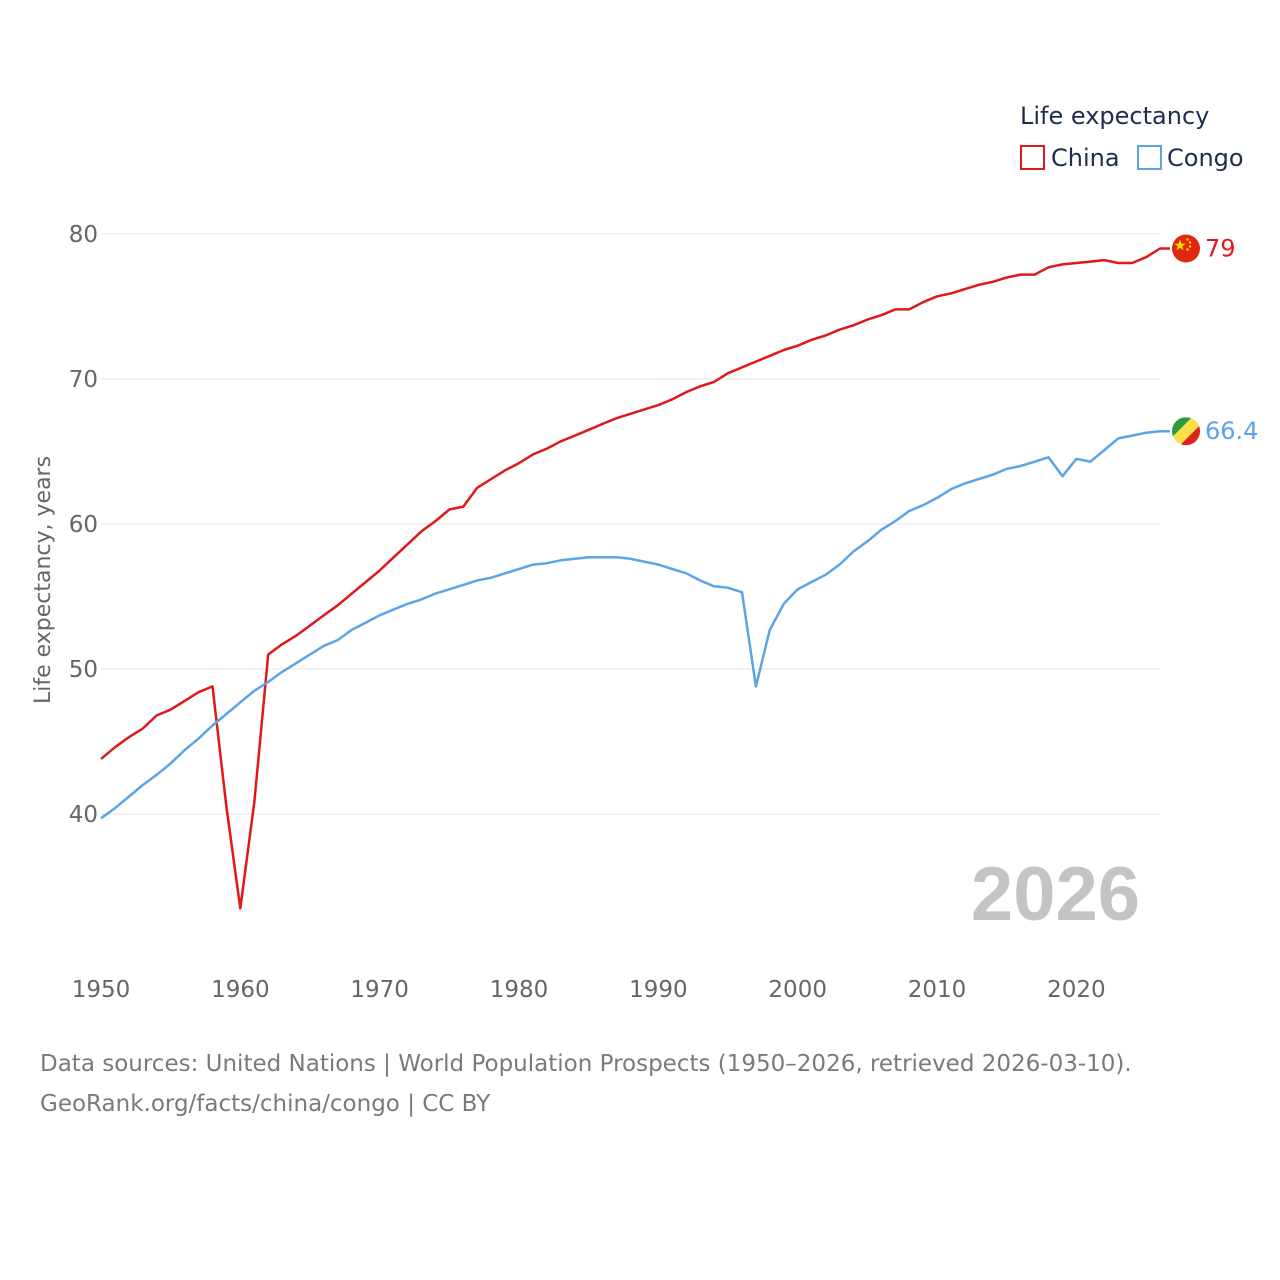 The height and width of the screenshot is (1280, 1280). I want to click on legend: Life expectancy China Congo, so click(1132, 137).